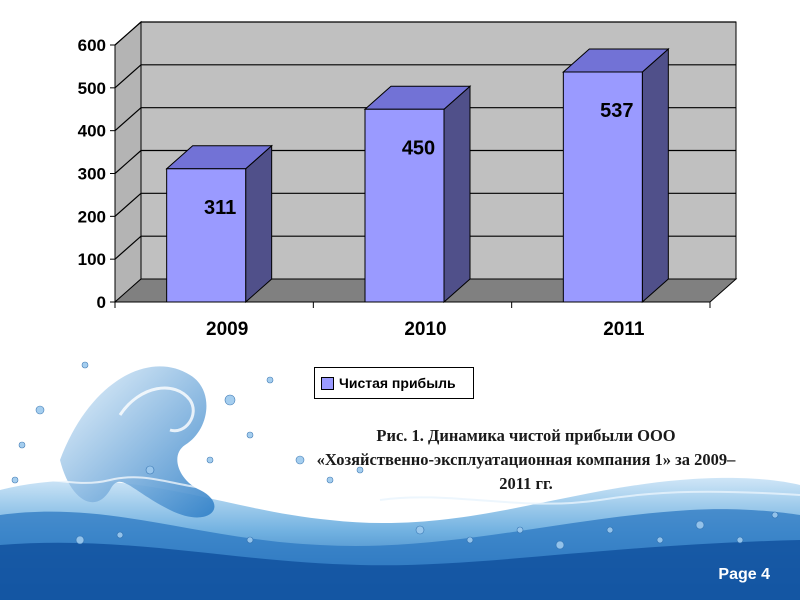 Image resolution: width=800 pixels, height=600 pixels. I want to click on page-number: Page 4, so click(744, 574).